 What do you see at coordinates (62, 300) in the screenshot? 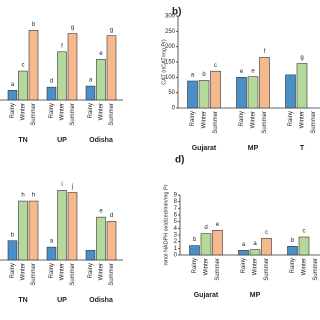
I see `category-label: UP` at bounding box center [62, 300].